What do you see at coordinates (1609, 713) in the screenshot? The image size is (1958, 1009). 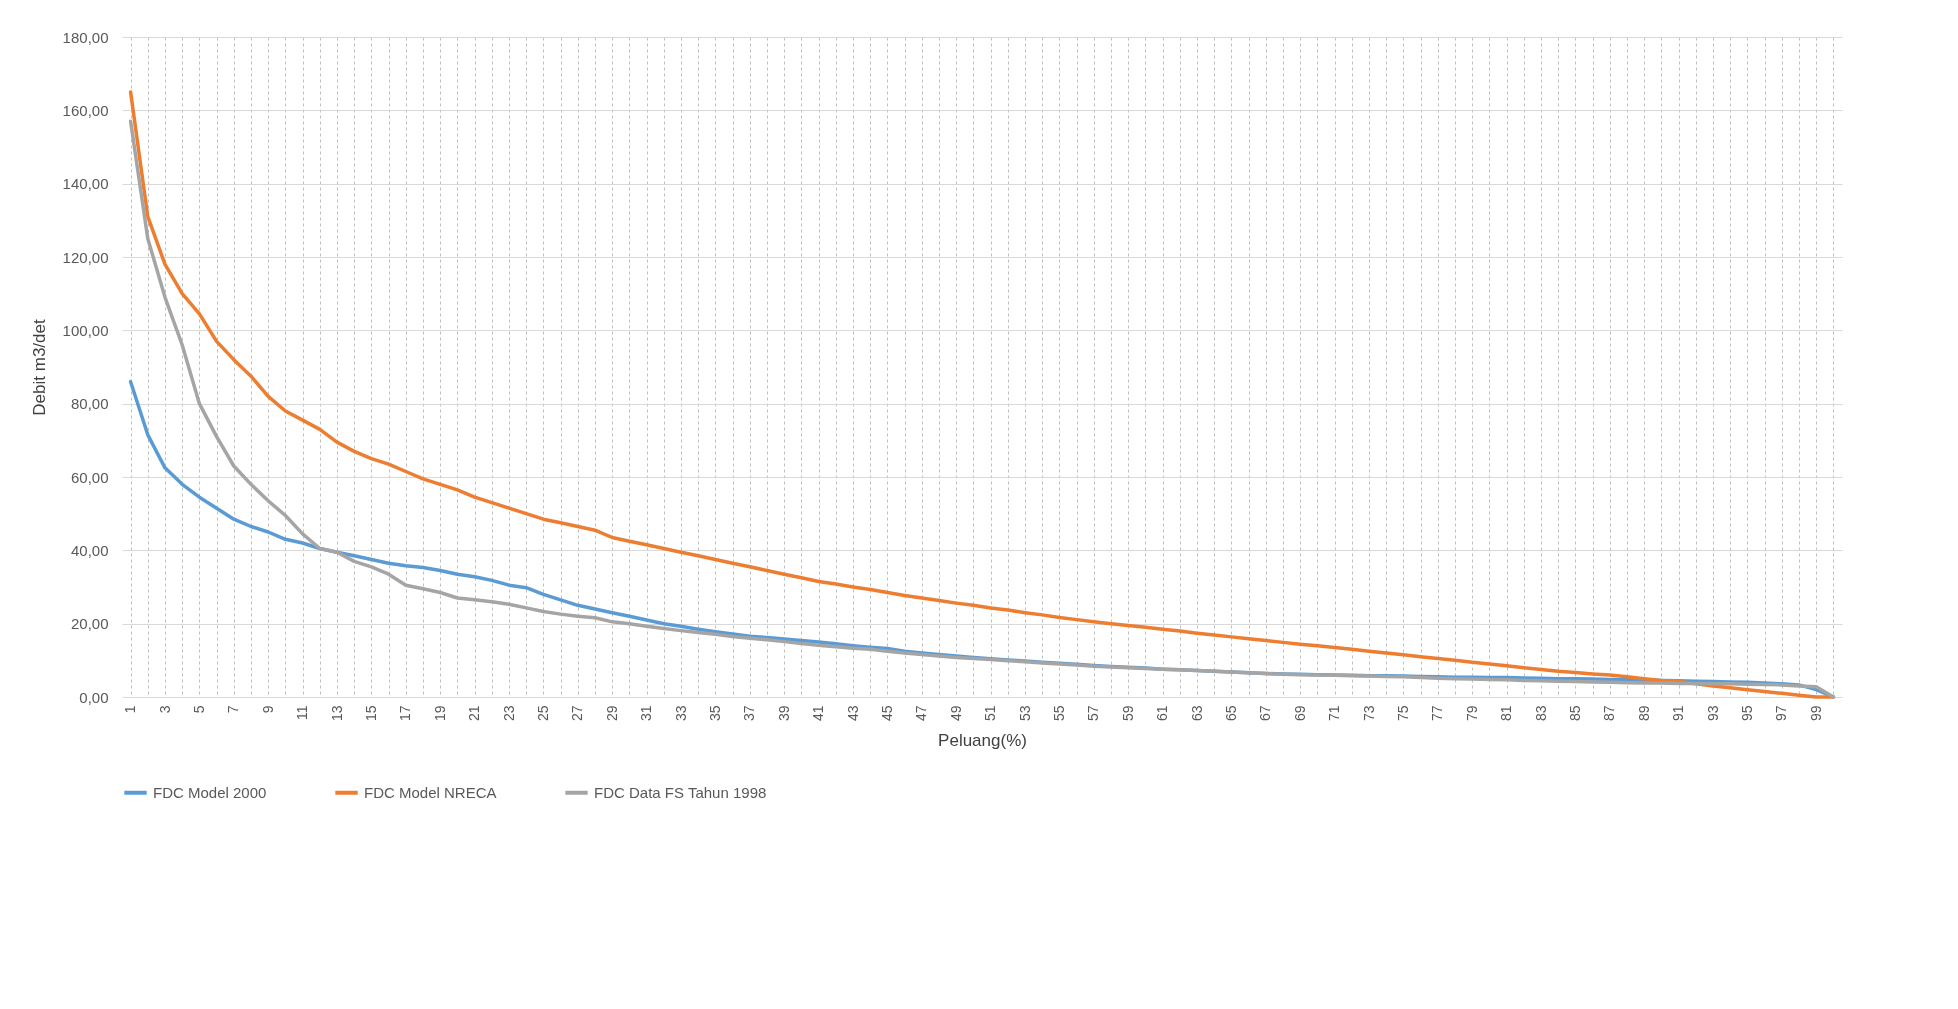 I see `x-tick-label: 87` at bounding box center [1609, 713].